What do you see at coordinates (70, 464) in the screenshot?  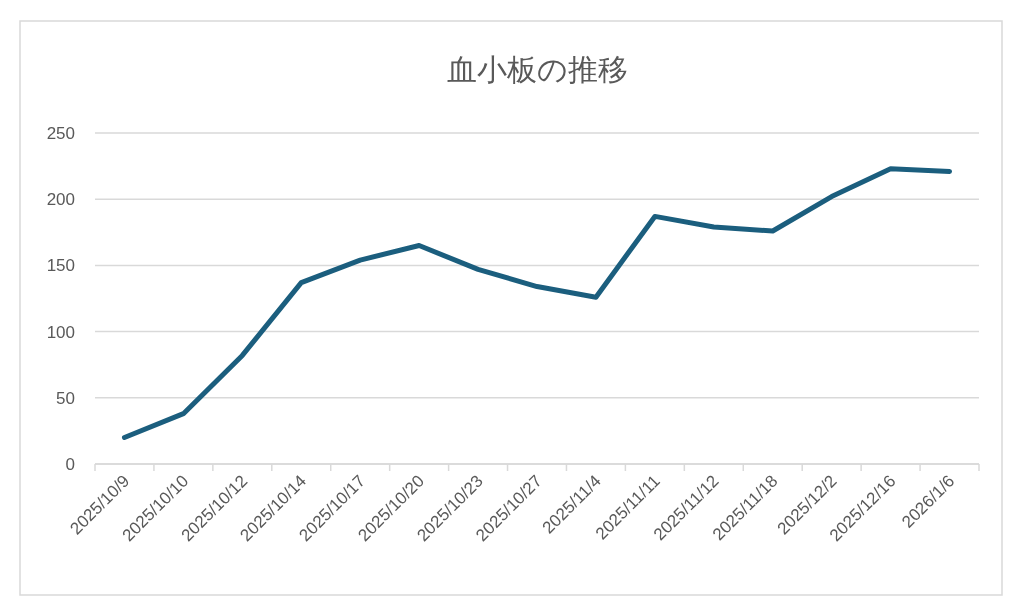 I see `y-tick-label: 0` at bounding box center [70, 464].